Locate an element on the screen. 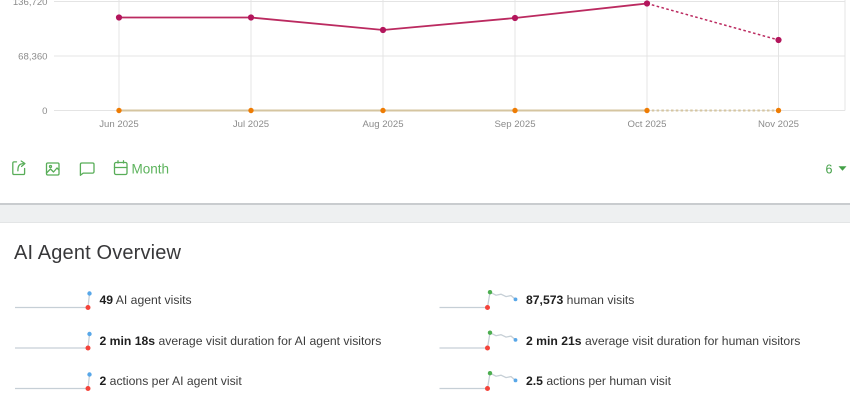 Image resolution: width=850 pixels, height=410 pixels. svg-text: 136,720 is located at coordinates (30, 4).